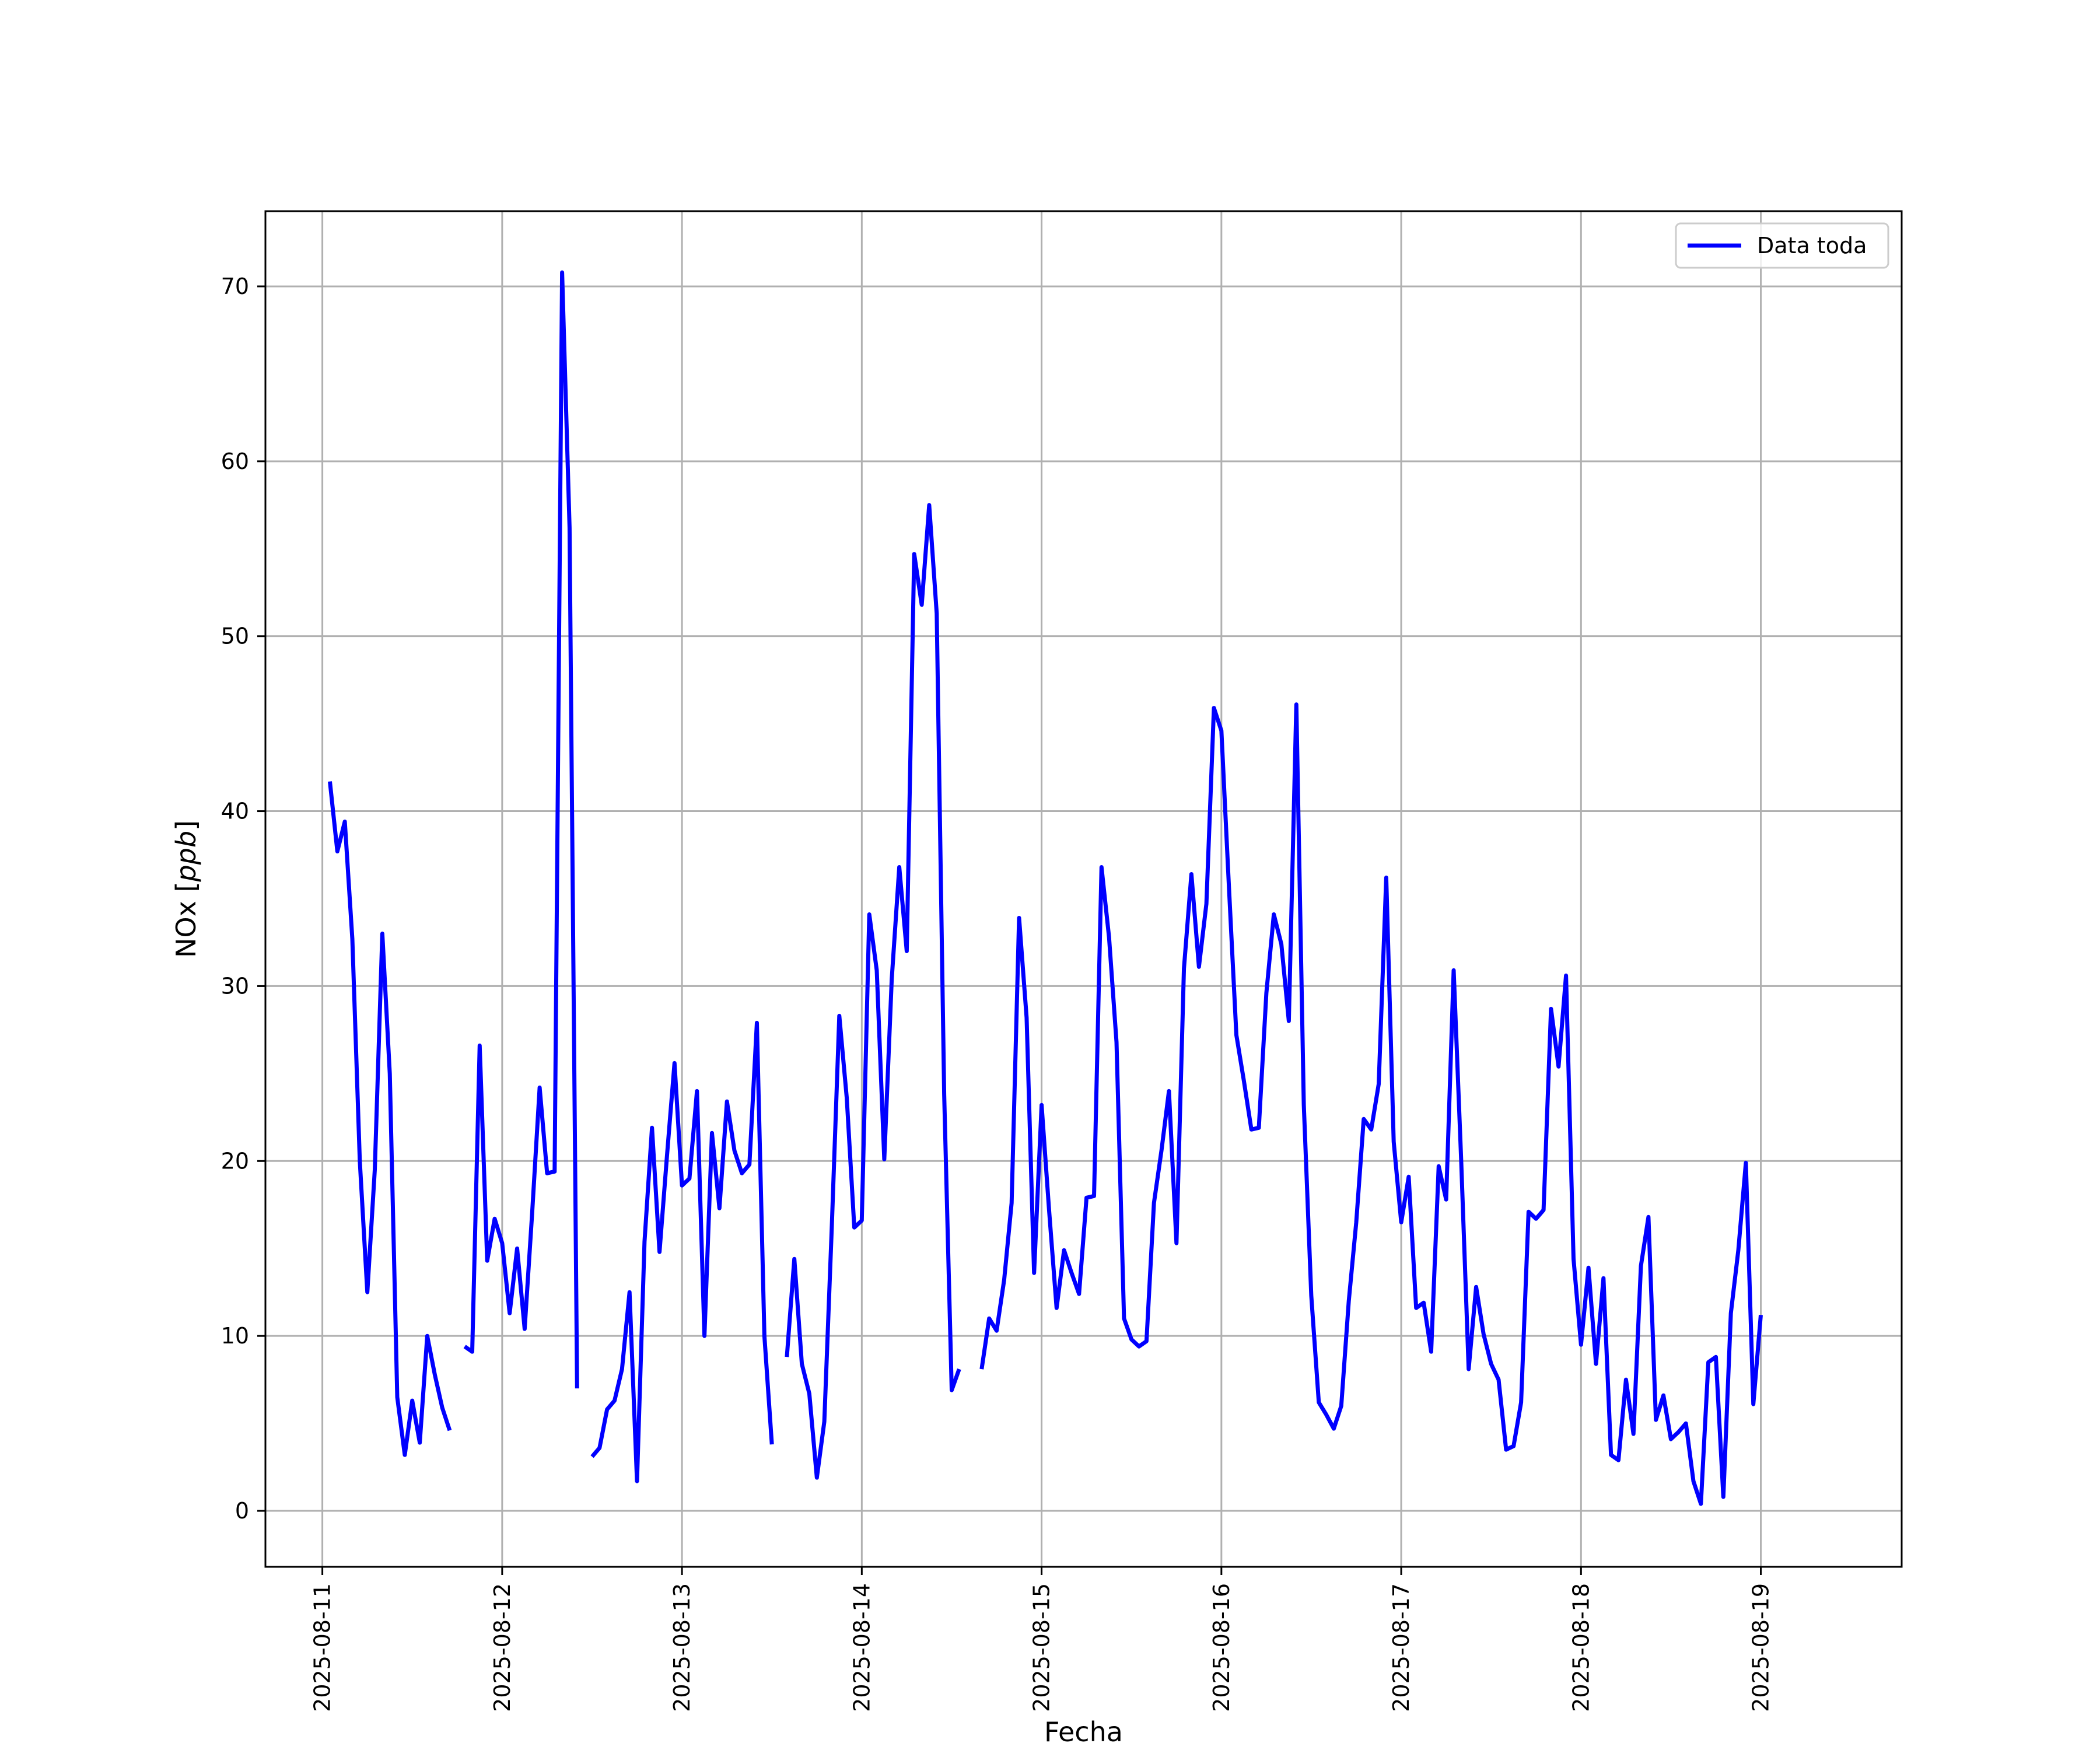 The width and height of the screenshot is (2100, 1750). Describe the element at coordinates (1083, 1732) in the screenshot. I see `x-axis-label: Fecha` at that location.